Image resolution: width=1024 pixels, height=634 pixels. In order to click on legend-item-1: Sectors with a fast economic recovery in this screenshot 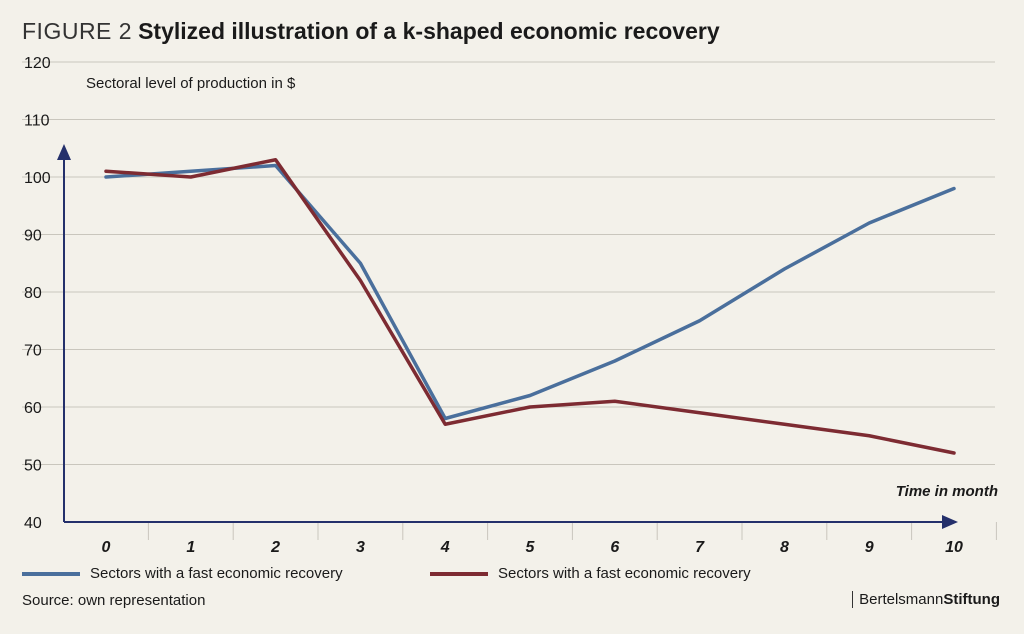, I will do `click(182, 573)`.